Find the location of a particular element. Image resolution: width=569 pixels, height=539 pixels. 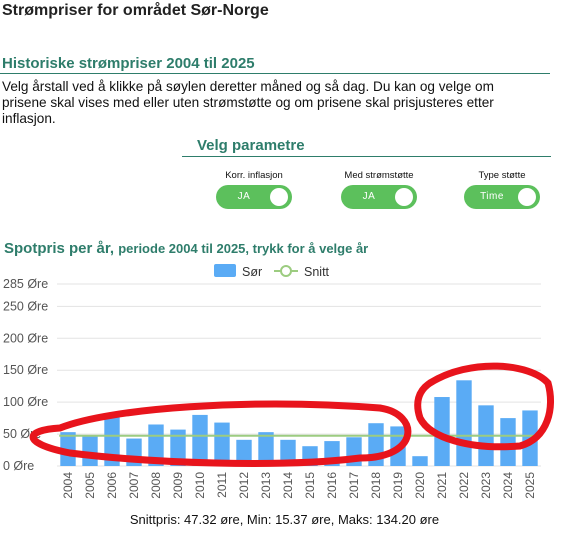

x-tick-label: 2023 is located at coordinates (486, 485).